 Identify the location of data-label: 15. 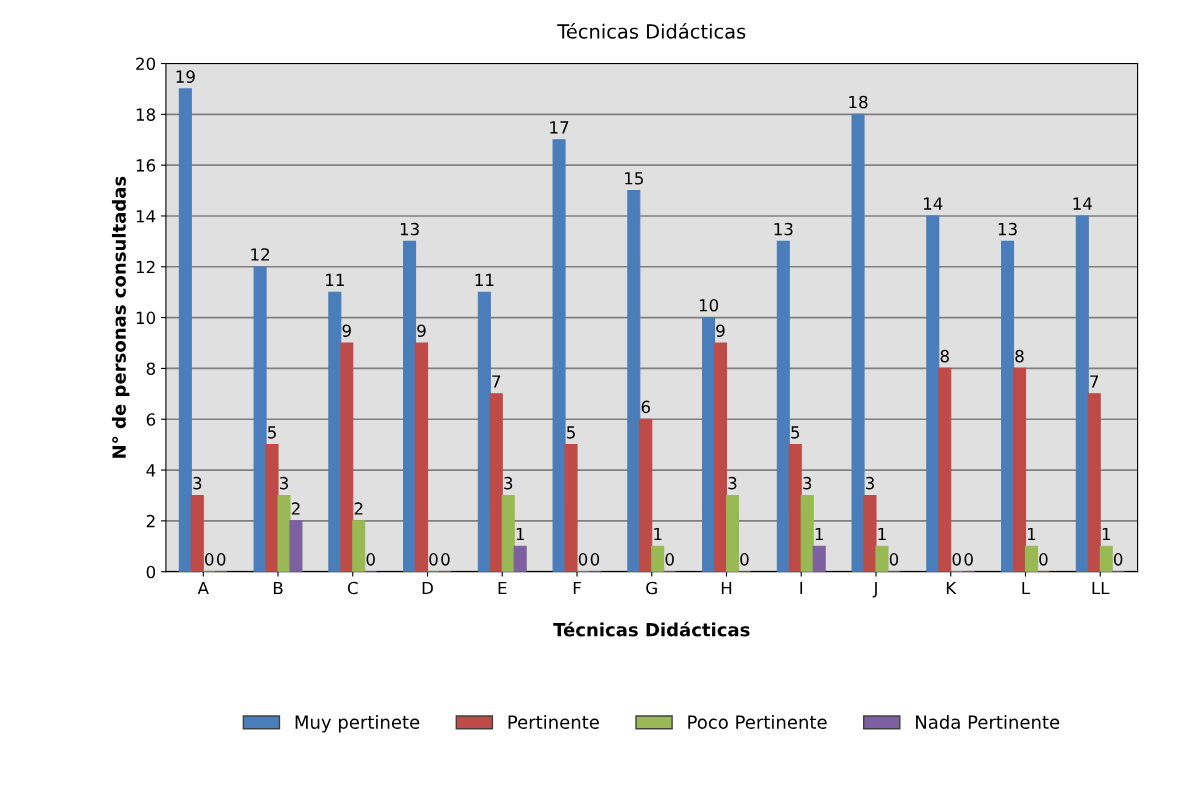
(634, 178).